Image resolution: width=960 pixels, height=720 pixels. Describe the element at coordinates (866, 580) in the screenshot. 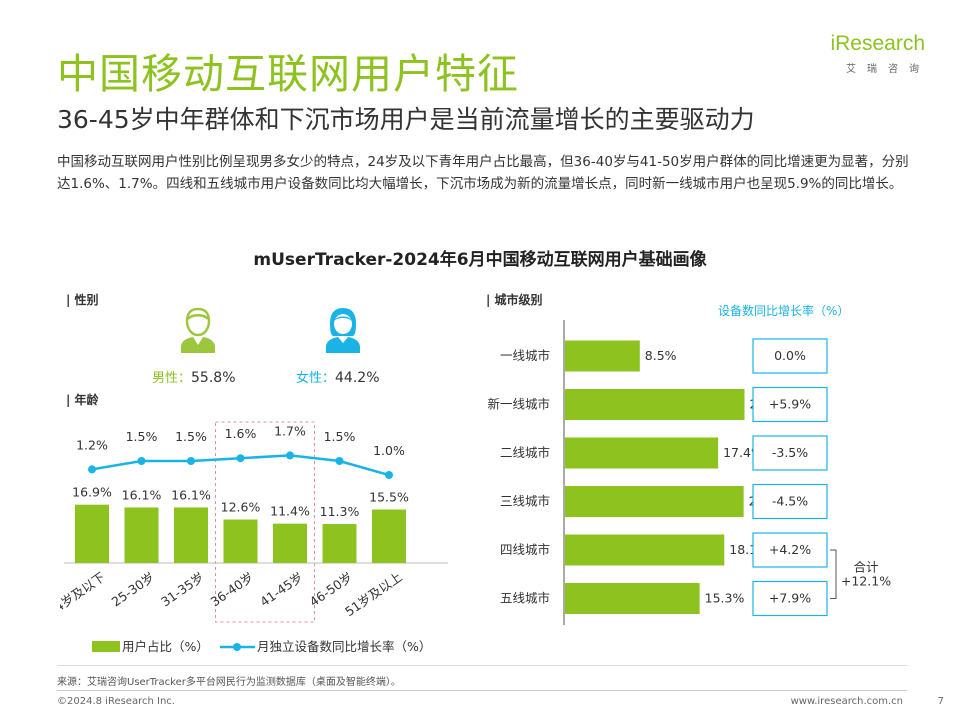

I see `total-value: +12.1%` at that location.